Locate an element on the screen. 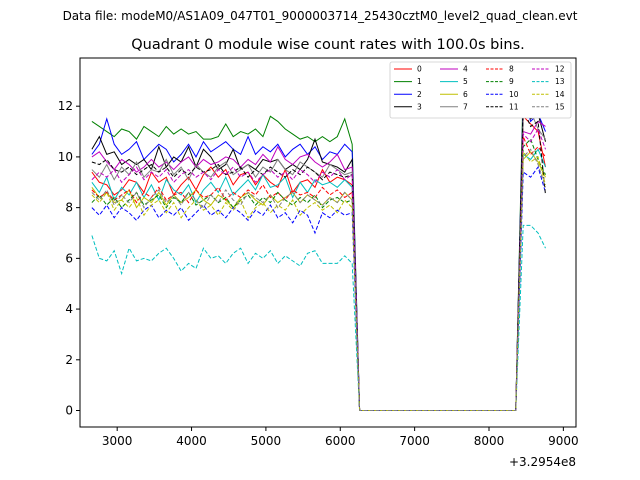 The image size is (640, 480). x-tick-label: 6000 is located at coordinates (340, 441).